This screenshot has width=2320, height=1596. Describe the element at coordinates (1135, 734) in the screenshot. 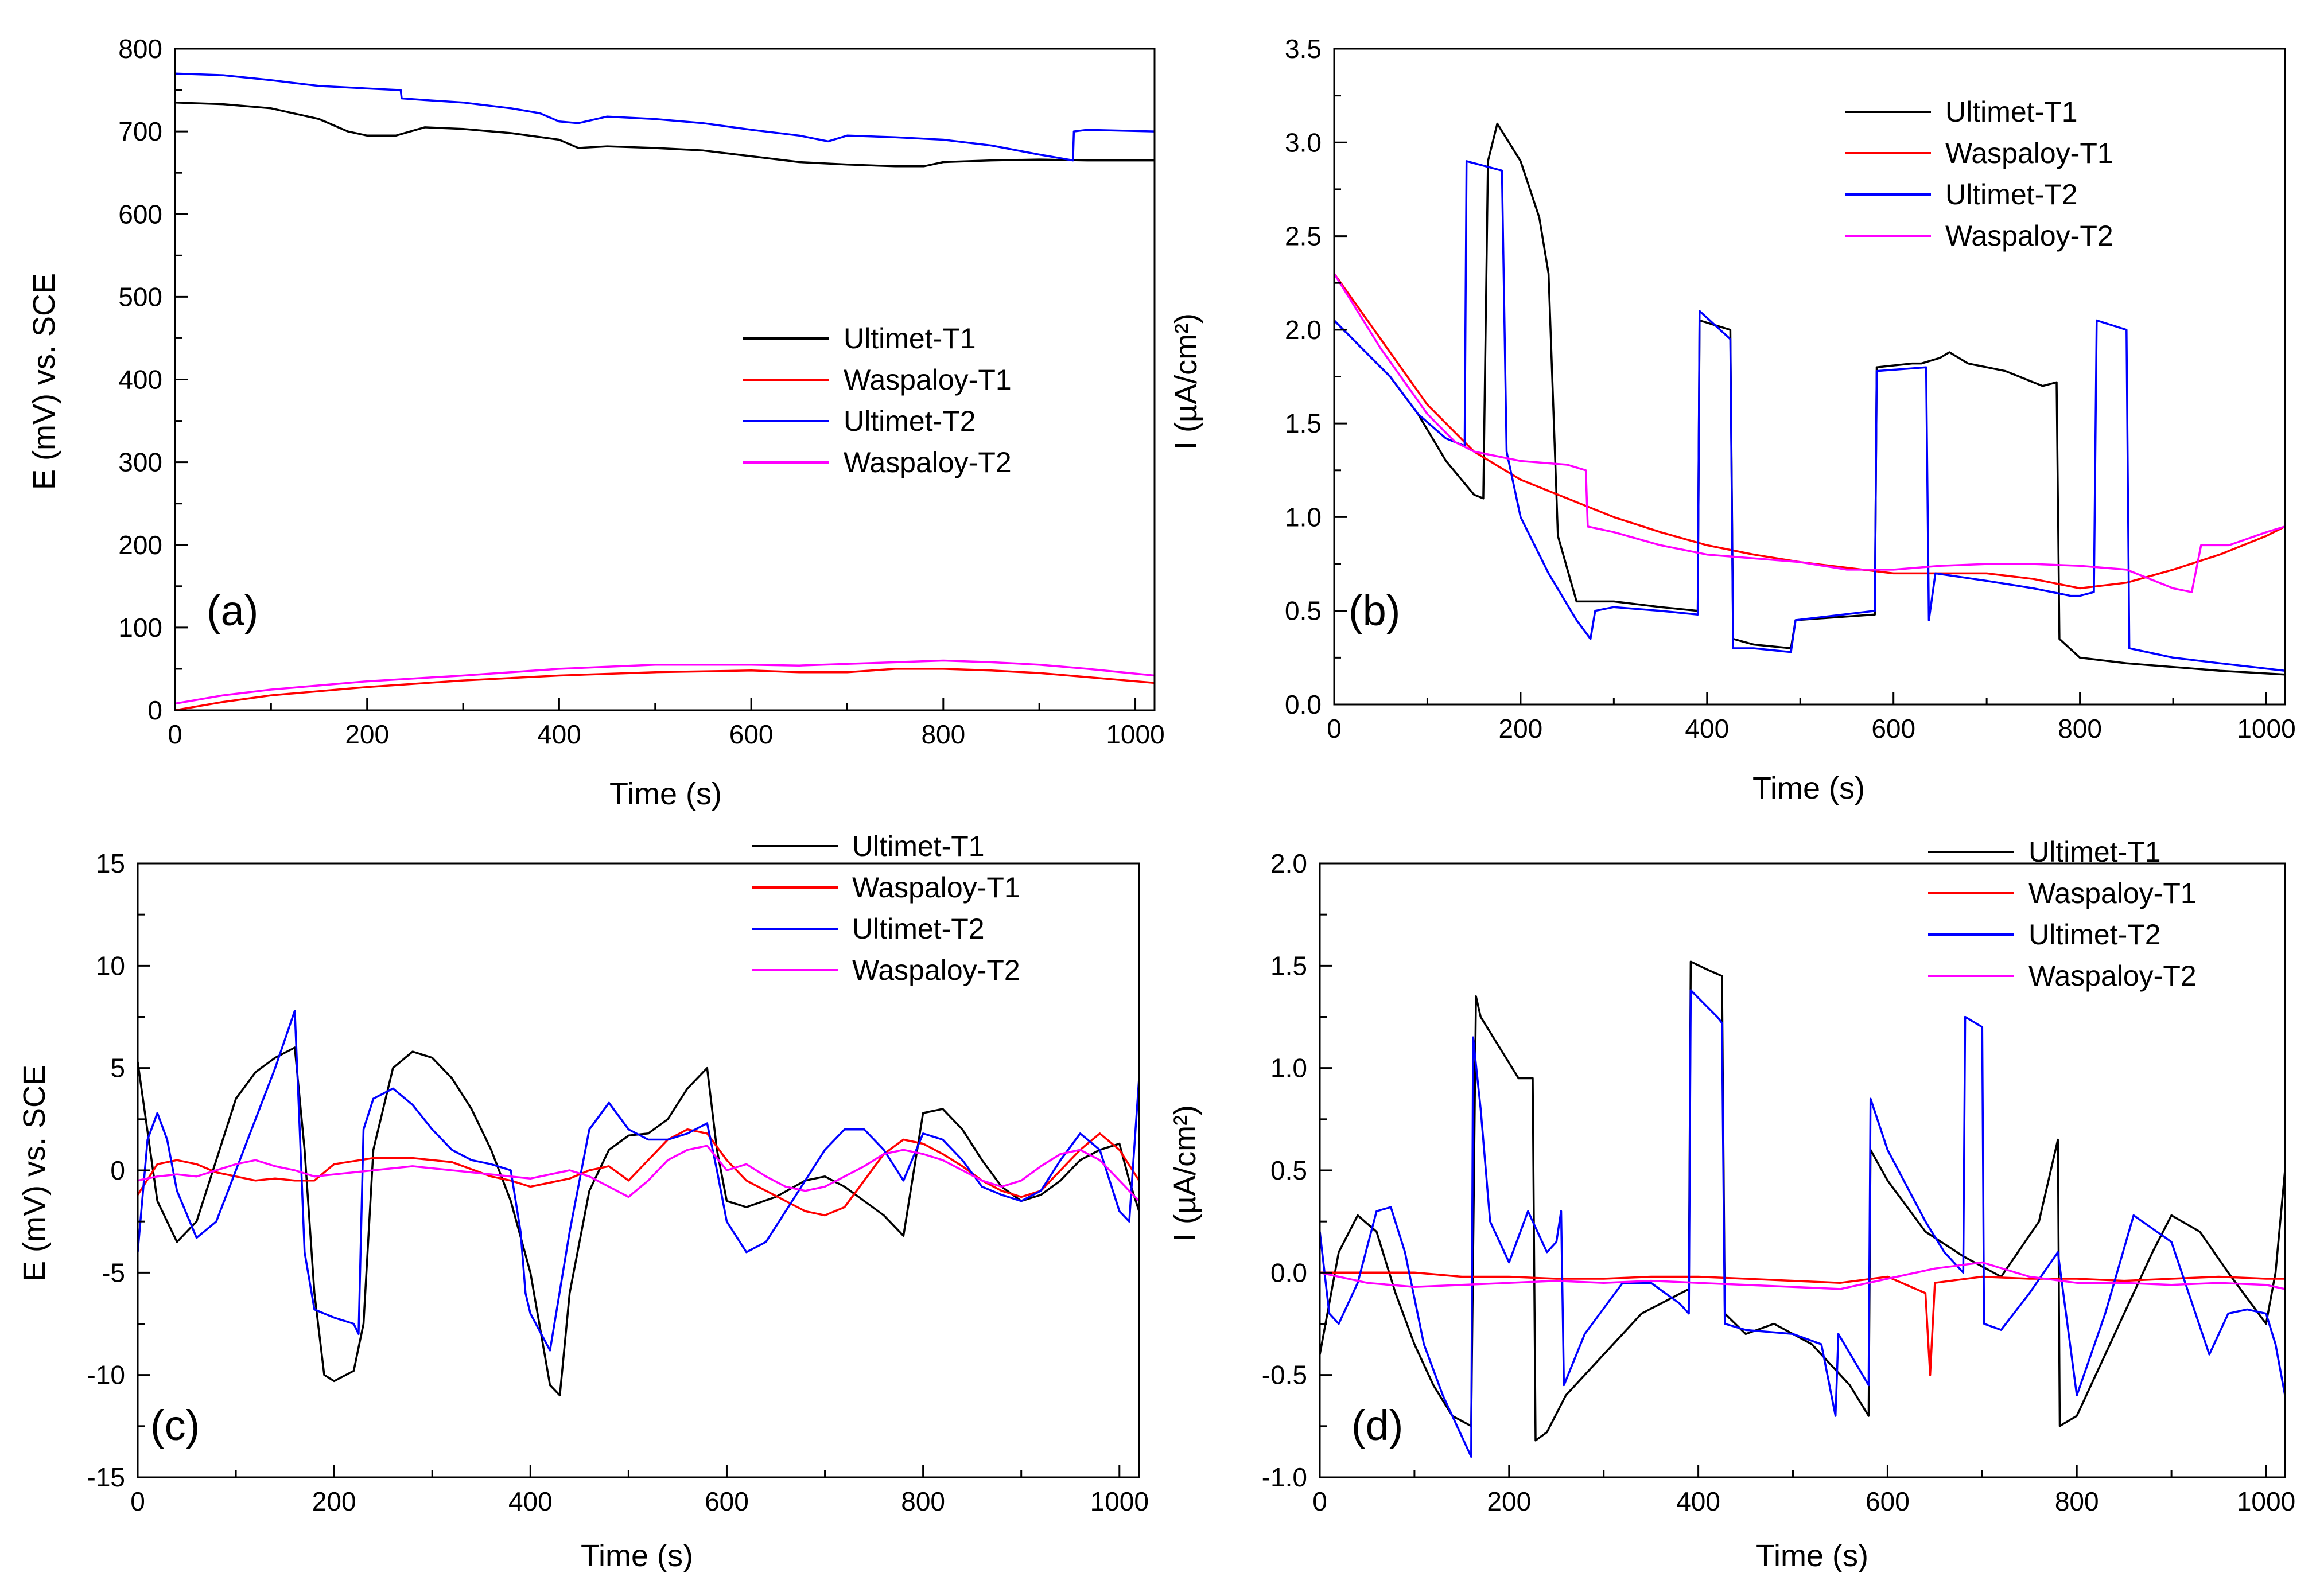

I see `x-tick-label-a: 1000` at that location.